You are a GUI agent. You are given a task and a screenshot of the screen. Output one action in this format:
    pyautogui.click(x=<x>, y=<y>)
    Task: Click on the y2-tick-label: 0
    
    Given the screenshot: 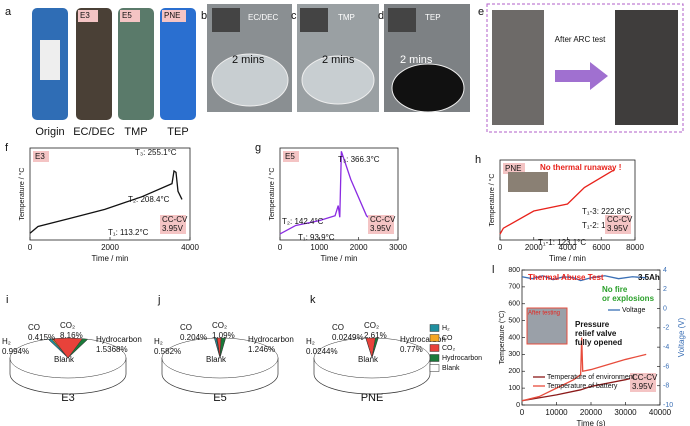 What is the action you would take?
    pyautogui.click(x=665, y=308)
    